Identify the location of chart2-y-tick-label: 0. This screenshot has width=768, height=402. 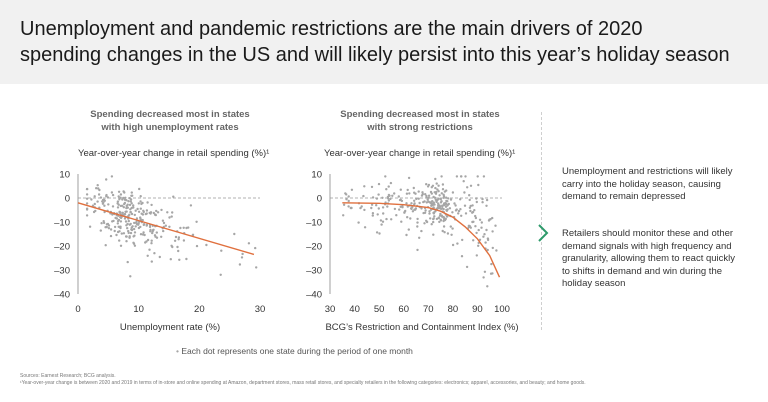
(319, 199).